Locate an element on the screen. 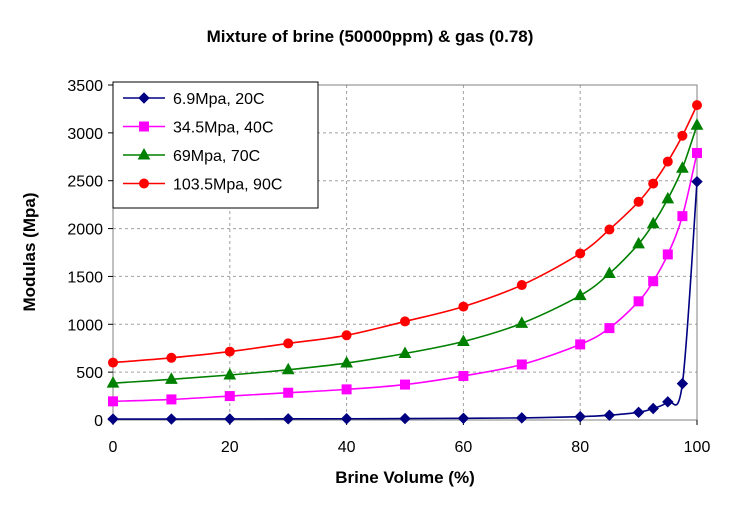  y-axis-label: Modulas (Mpa) is located at coordinates (29, 252).